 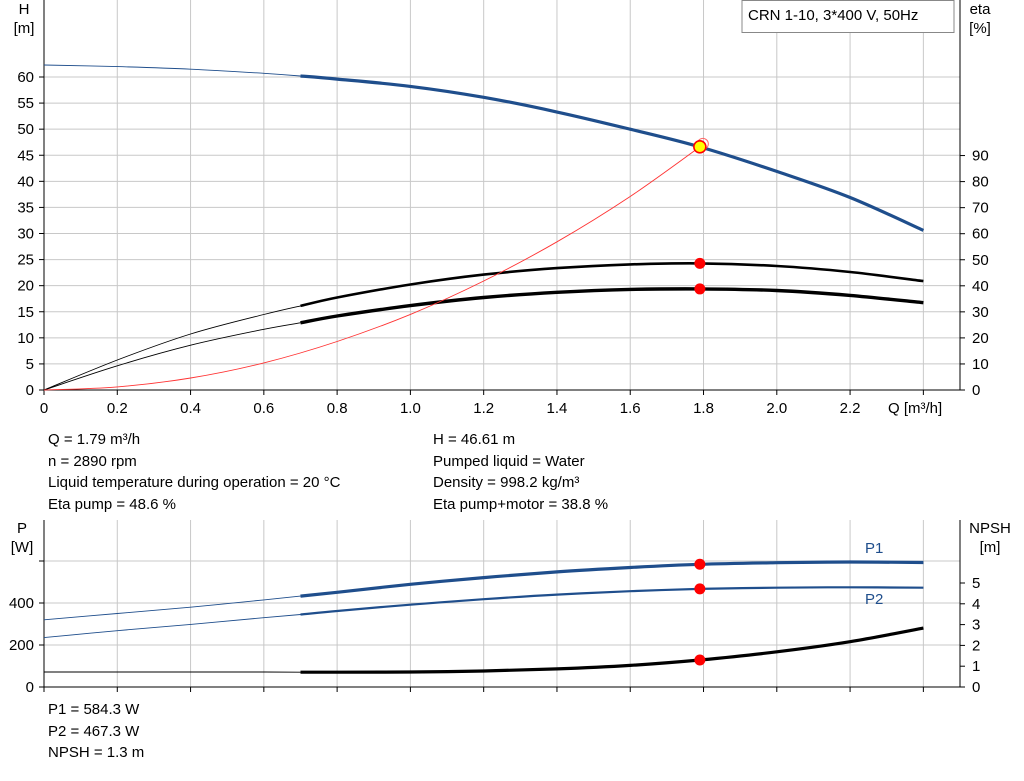 What do you see at coordinates (172, 626) in the screenshot?
I see `p2-curve-extrapolated-line` at bounding box center [172, 626].